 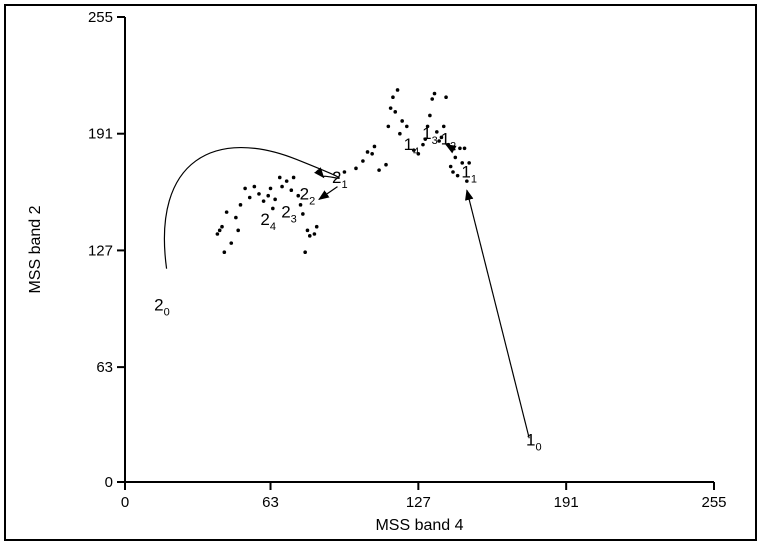 I want to click on point-annotation: 10, so click(x=534, y=442).